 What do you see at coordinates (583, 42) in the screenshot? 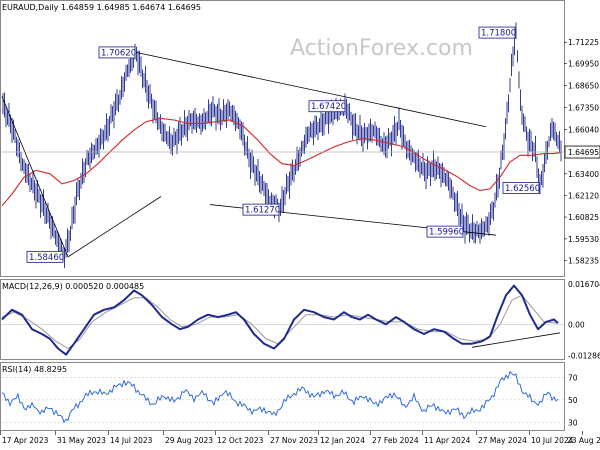
I see `y-tick-label: 1.71225` at bounding box center [583, 42].